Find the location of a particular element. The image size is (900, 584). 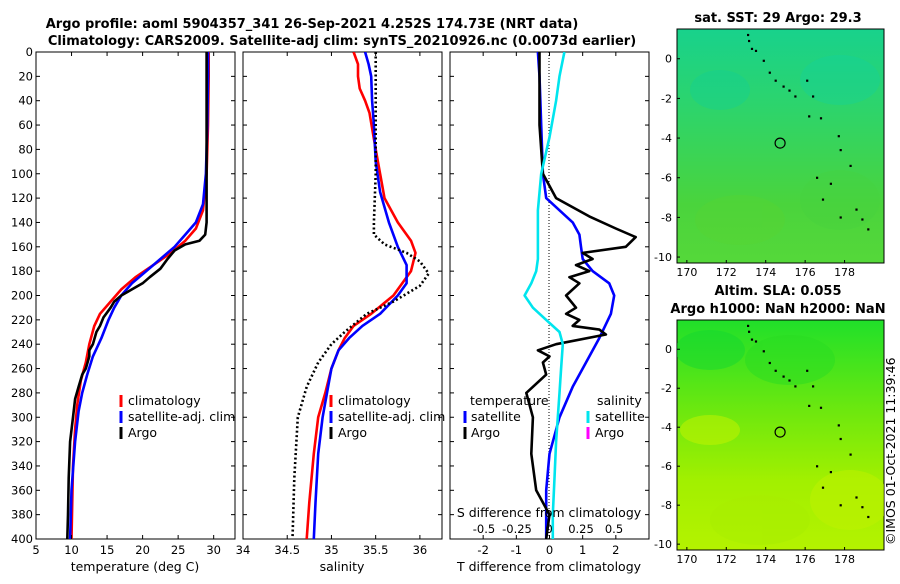

salinity-series-layer is located at coordinates (361, 295).